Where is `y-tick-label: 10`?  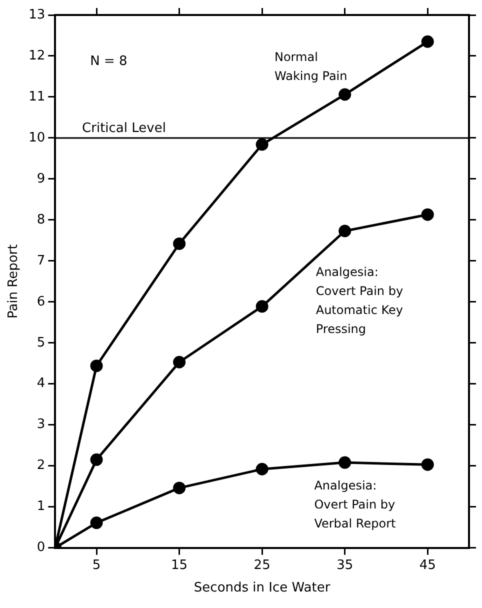
y-tick-label: 10 is located at coordinates (37, 138).